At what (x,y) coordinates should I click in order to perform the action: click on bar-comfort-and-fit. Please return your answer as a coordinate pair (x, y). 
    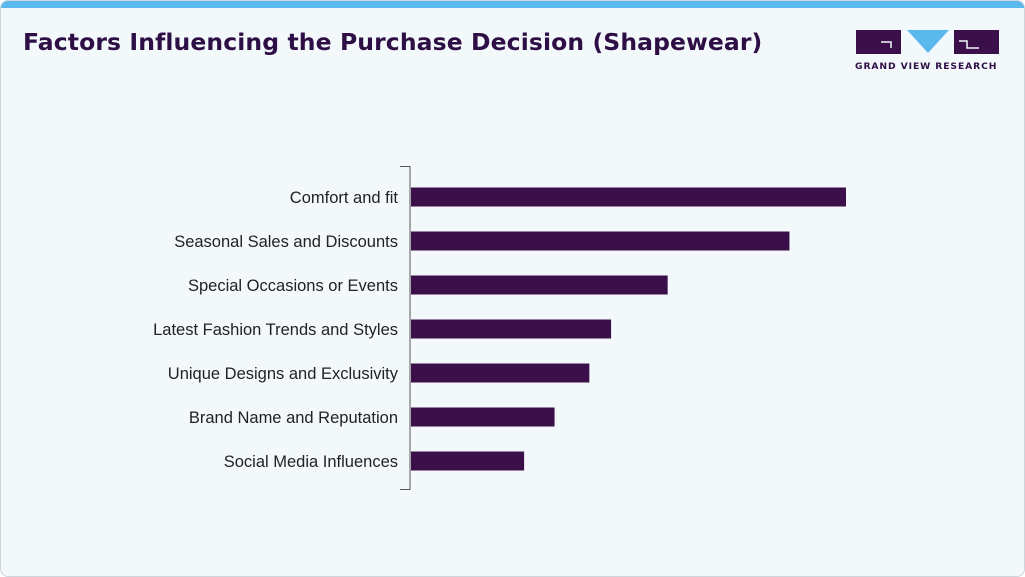
    Looking at the image, I should click on (628, 197).